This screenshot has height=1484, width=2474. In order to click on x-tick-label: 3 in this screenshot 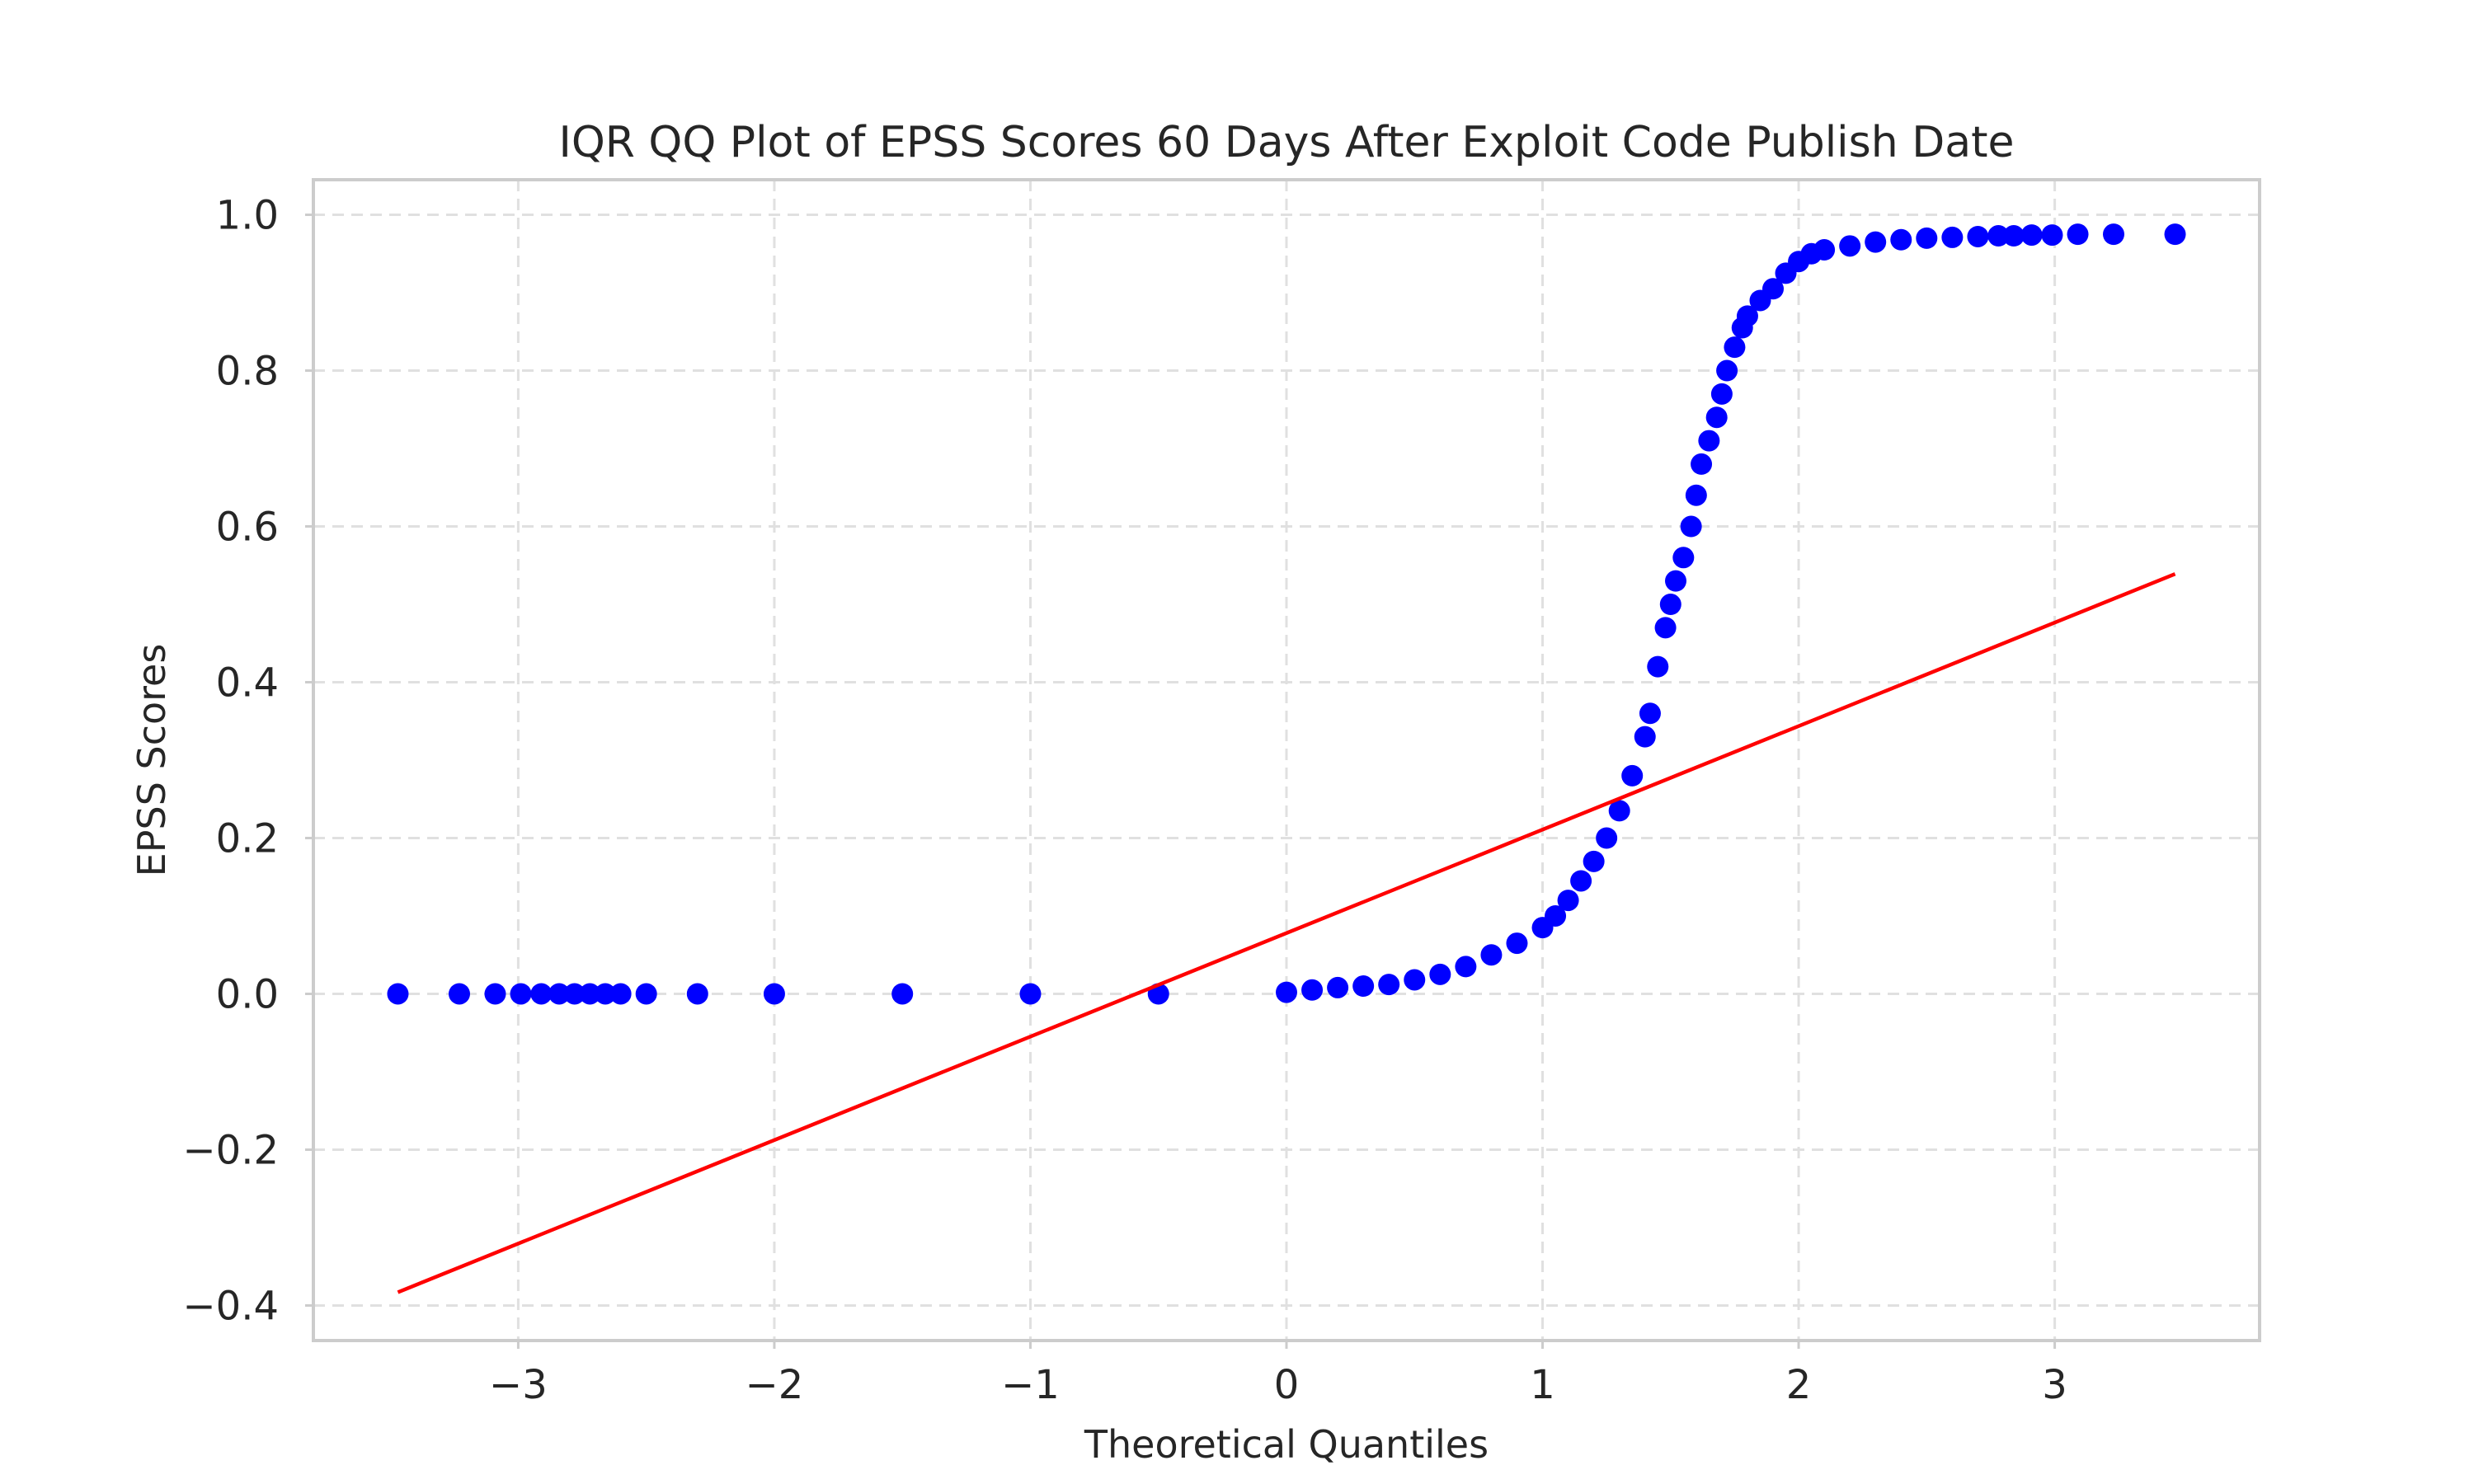, I will do `click(2054, 1385)`.